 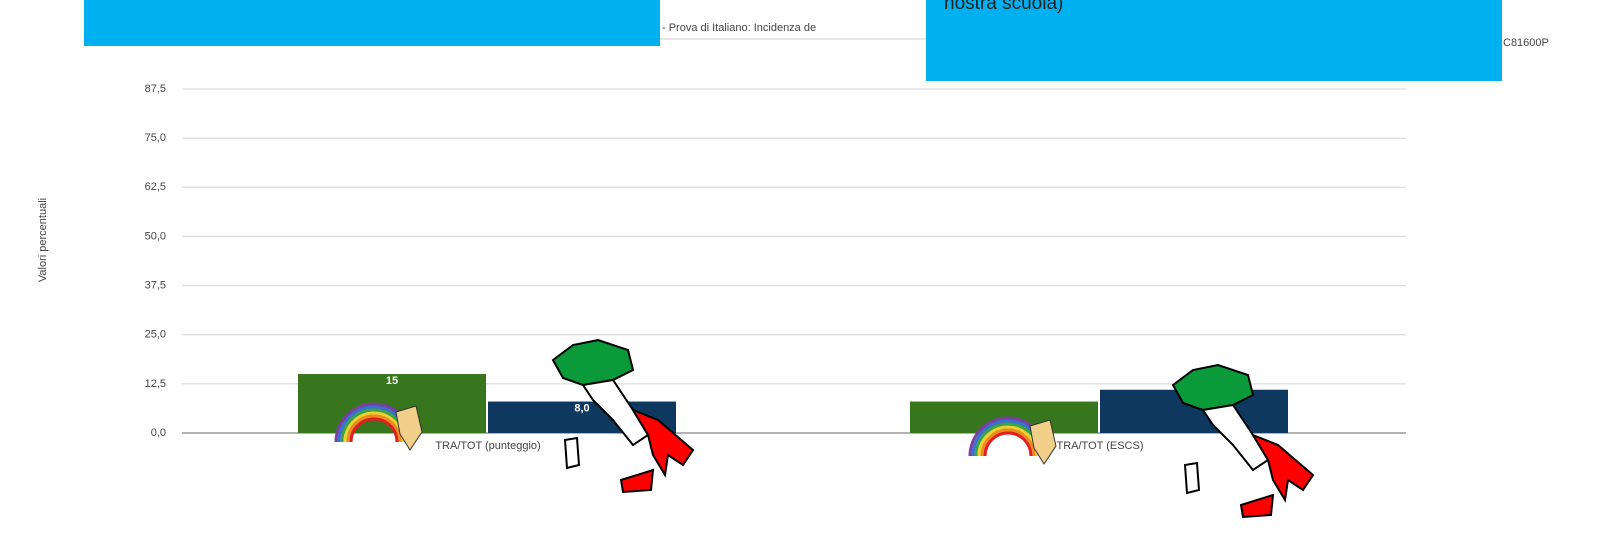 What do you see at coordinates (739, 28) in the screenshot?
I see `chart-title: - Prova di Italiano: Incidenza de` at bounding box center [739, 28].